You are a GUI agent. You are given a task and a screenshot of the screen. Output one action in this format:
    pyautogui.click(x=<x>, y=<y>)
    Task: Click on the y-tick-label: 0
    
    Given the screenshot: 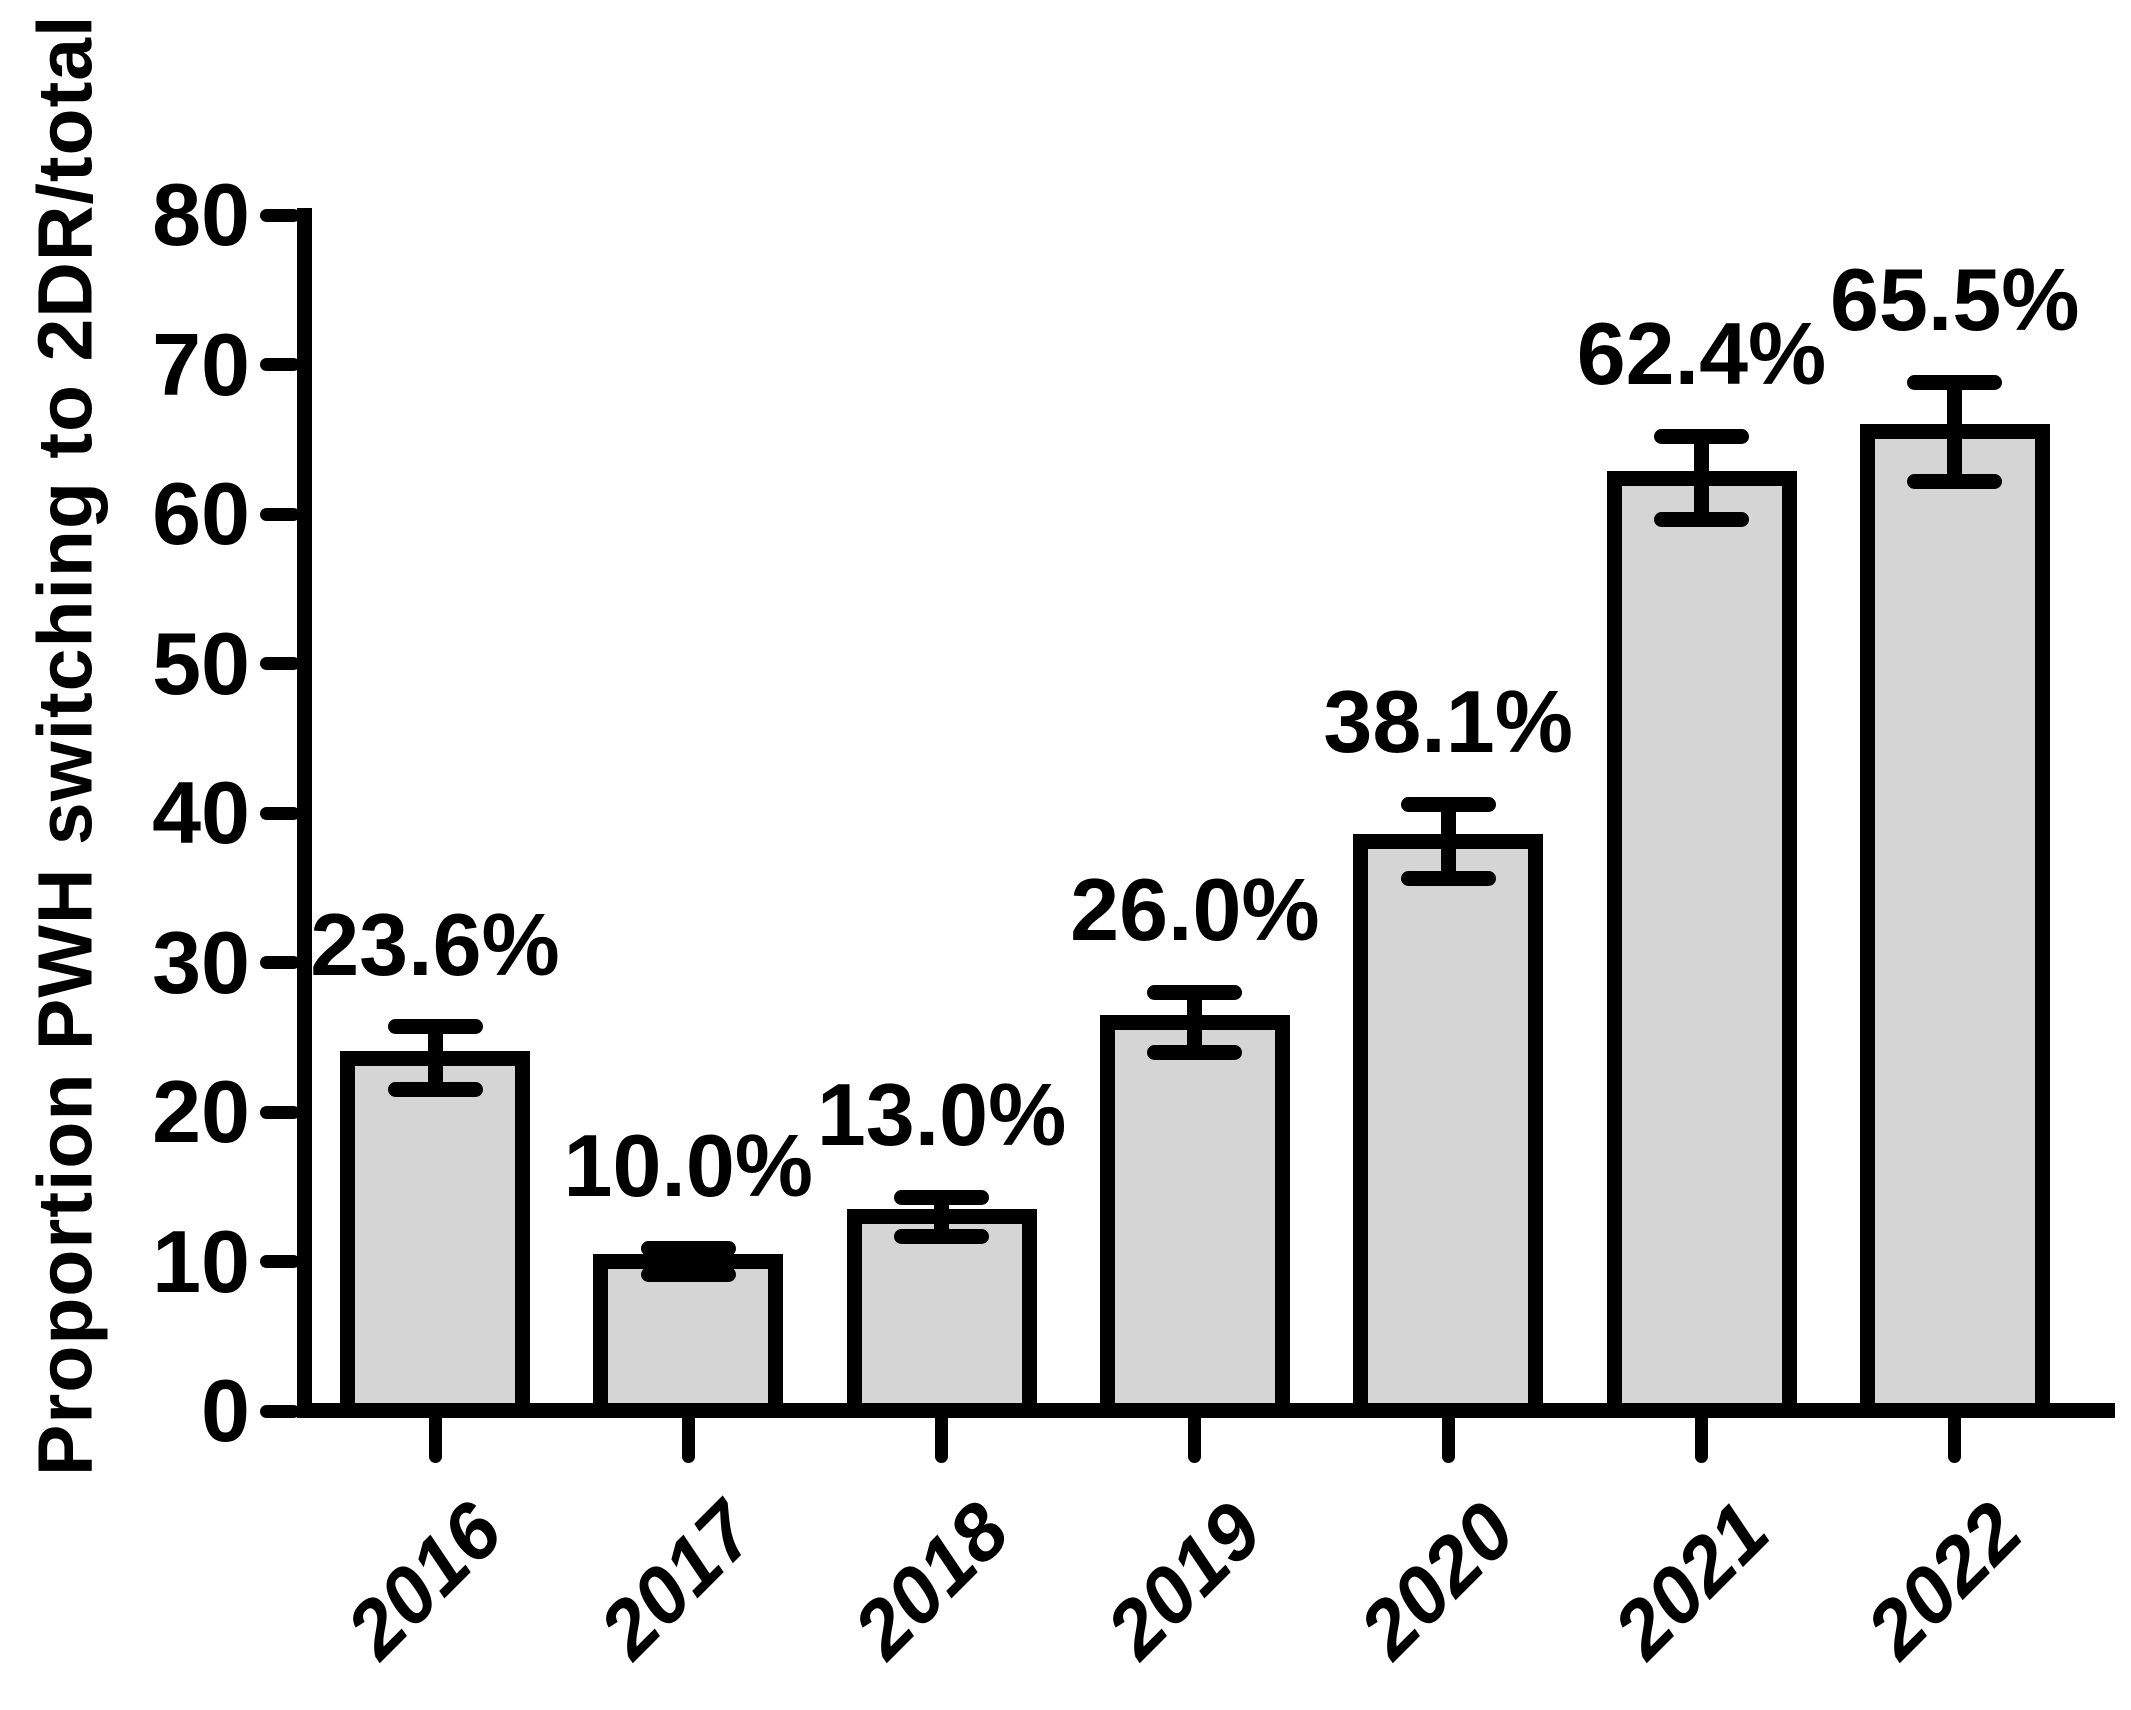 What is the action you would take?
    pyautogui.click(x=225, y=1410)
    